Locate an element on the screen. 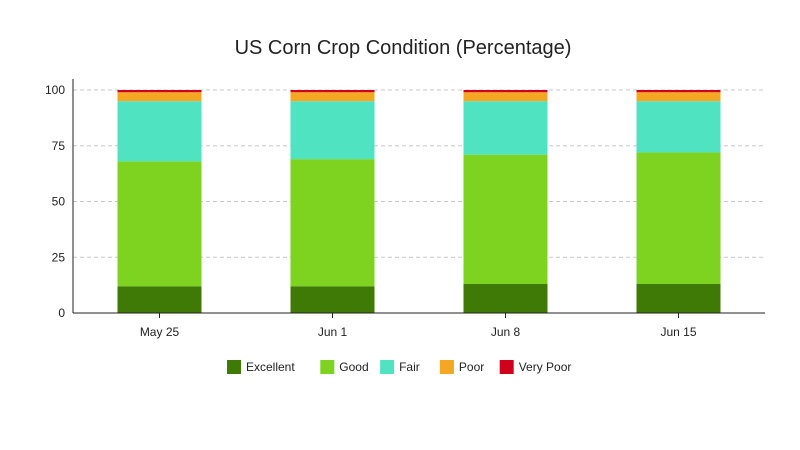 Image resolution: width=800 pixels, height=450 pixels. chart-title: US Corn Crop Condition (Percentage) is located at coordinates (403, 48).